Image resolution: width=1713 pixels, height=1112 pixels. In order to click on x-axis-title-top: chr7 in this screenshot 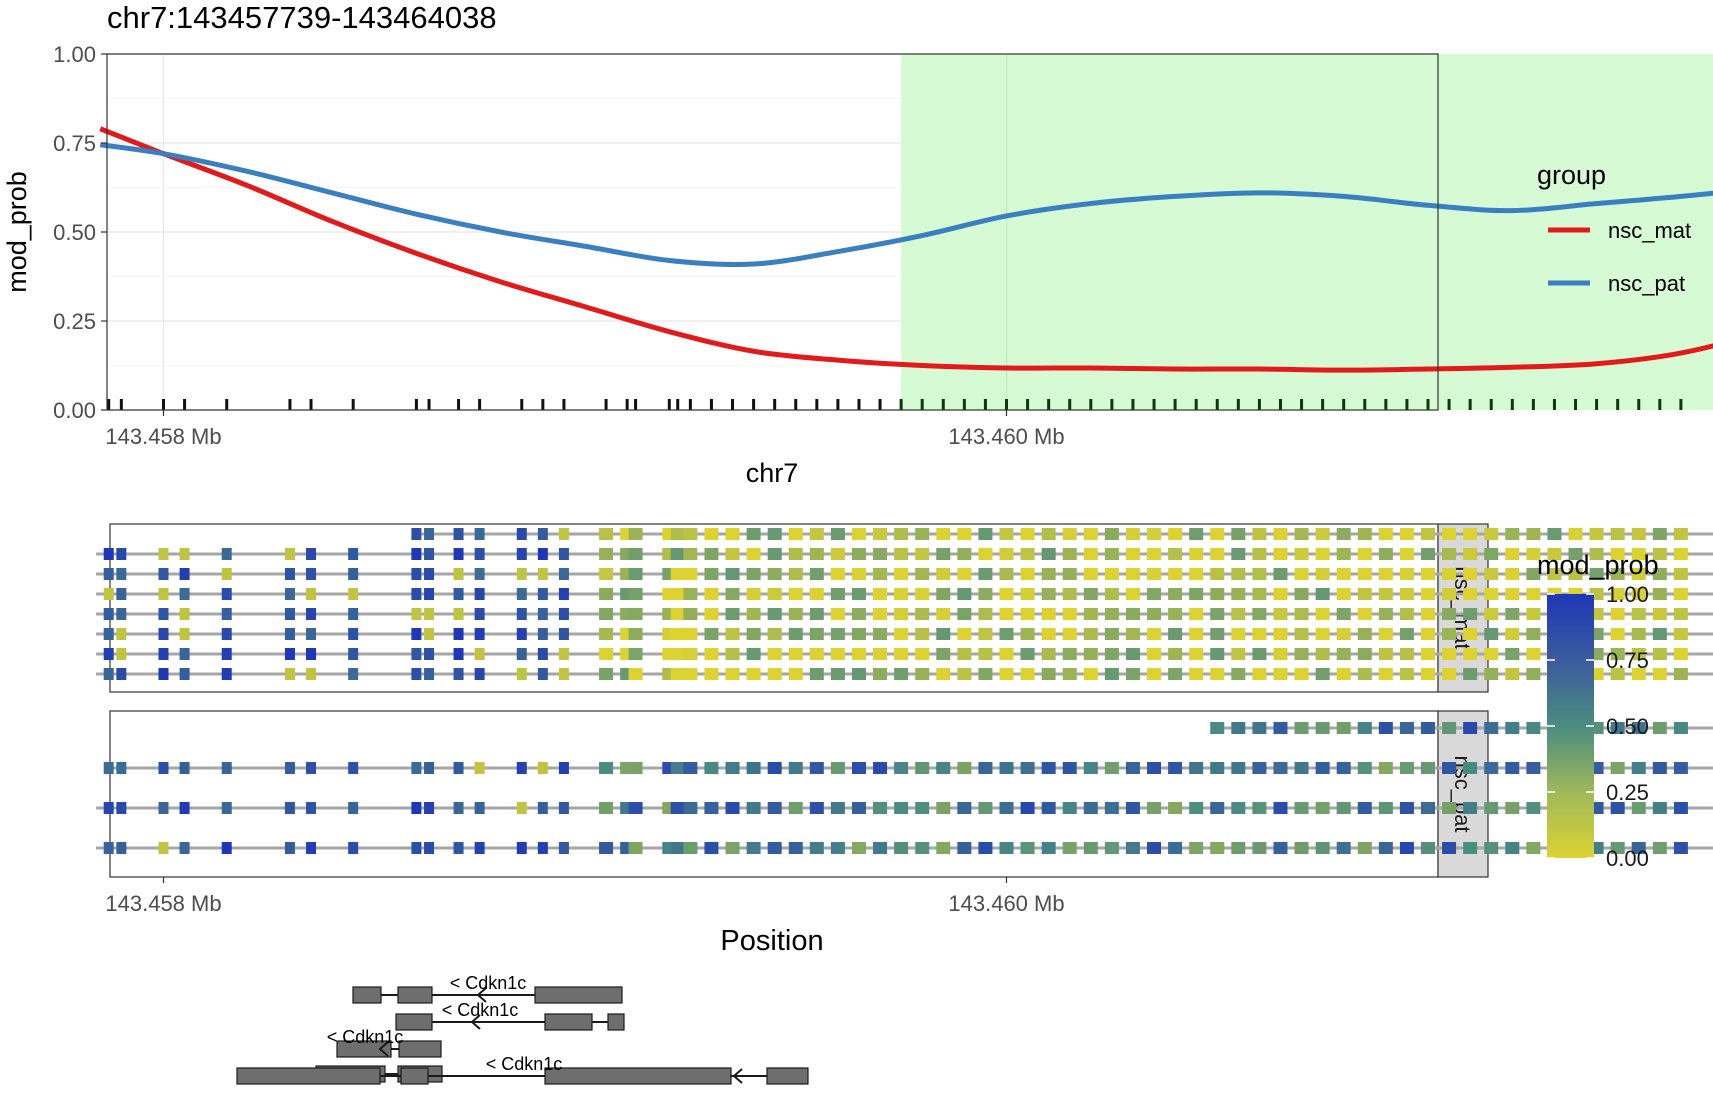, I will do `click(772, 473)`.